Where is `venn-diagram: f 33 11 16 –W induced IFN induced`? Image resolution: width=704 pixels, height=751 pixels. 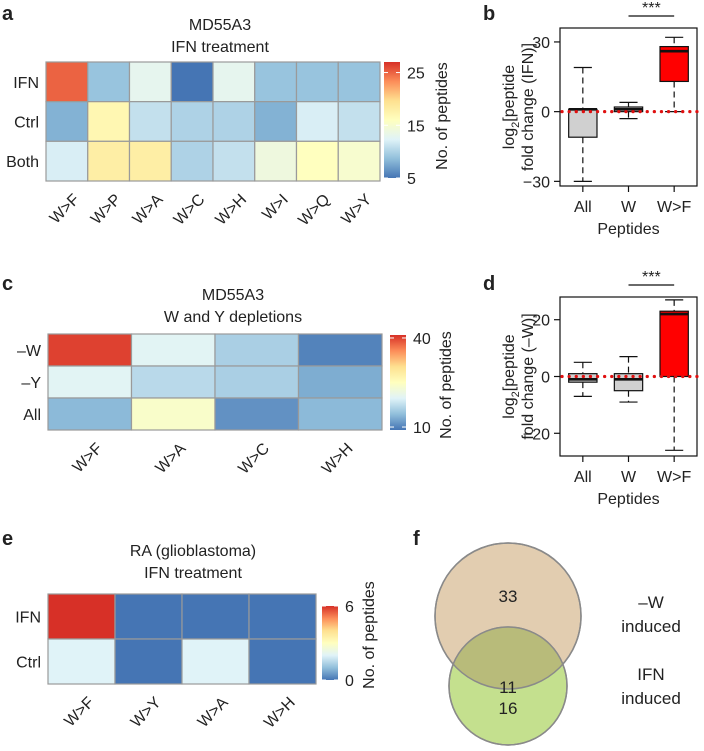 venn-diagram: f 33 11 16 –W induced IFN induced is located at coordinates (547, 637).